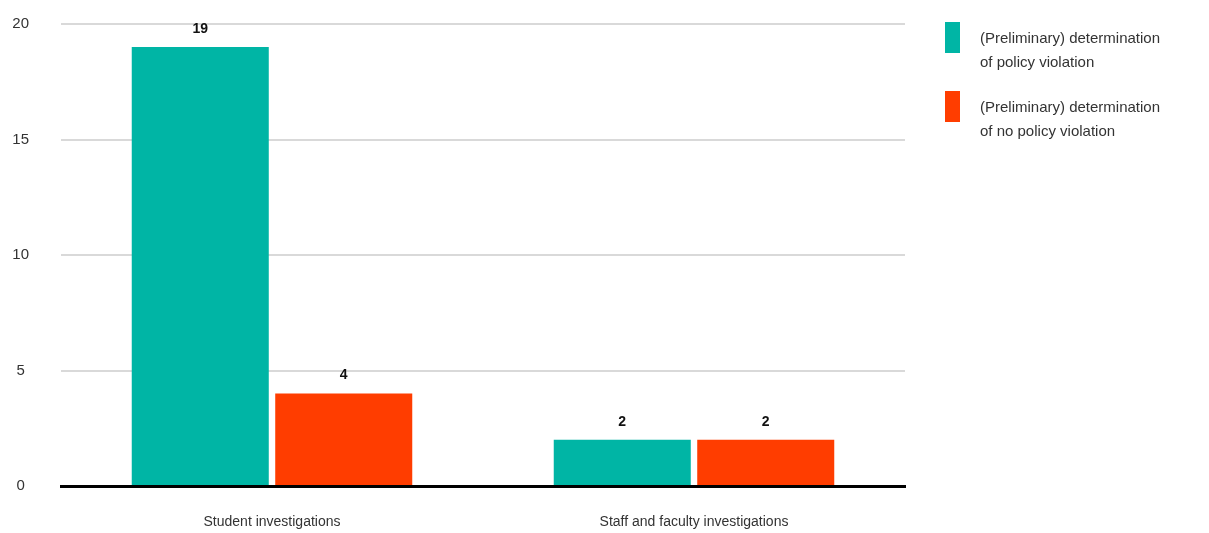 The image size is (1209, 533). Describe the element at coordinates (20, 254) in the screenshot. I see `y-tick-label: 10` at that location.